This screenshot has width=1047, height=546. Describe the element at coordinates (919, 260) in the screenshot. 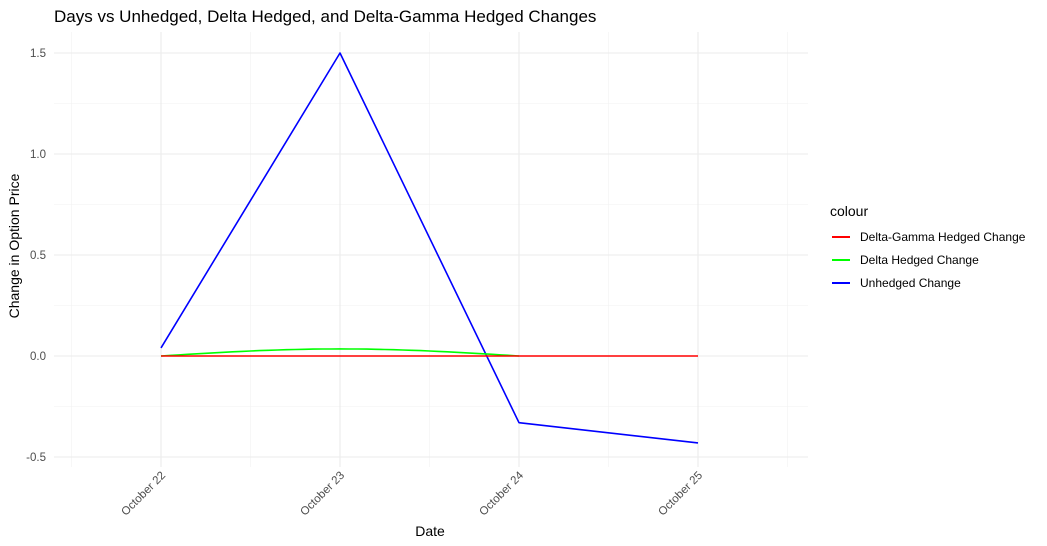

I see `legend-label-delta-hedged-change: Delta Hedged Change` at that location.